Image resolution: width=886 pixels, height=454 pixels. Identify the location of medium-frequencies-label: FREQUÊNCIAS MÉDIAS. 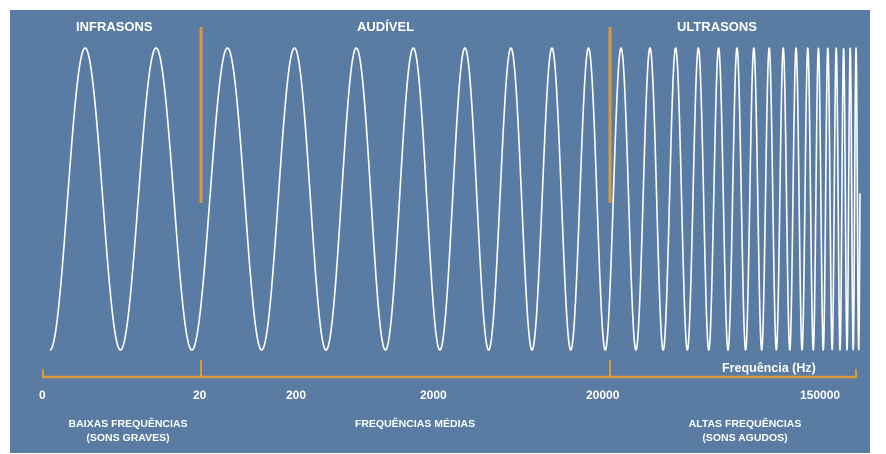
(415, 424).